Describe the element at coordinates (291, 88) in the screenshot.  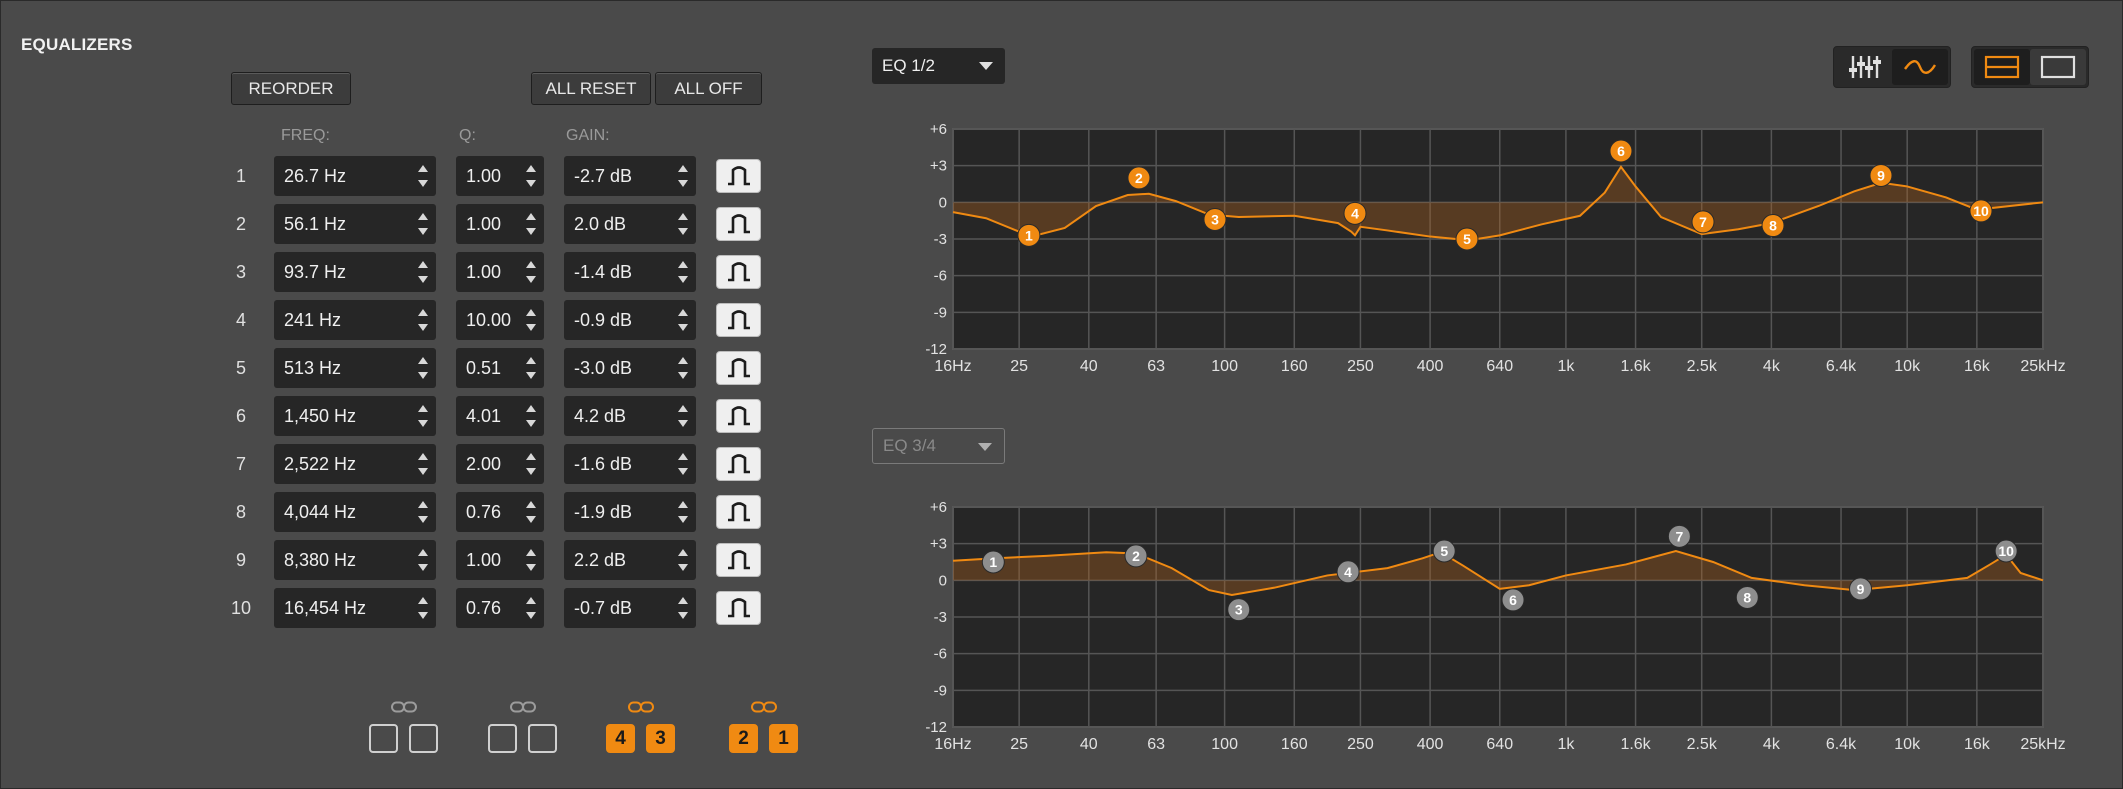
I see `reorder-button: REORDER` at that location.